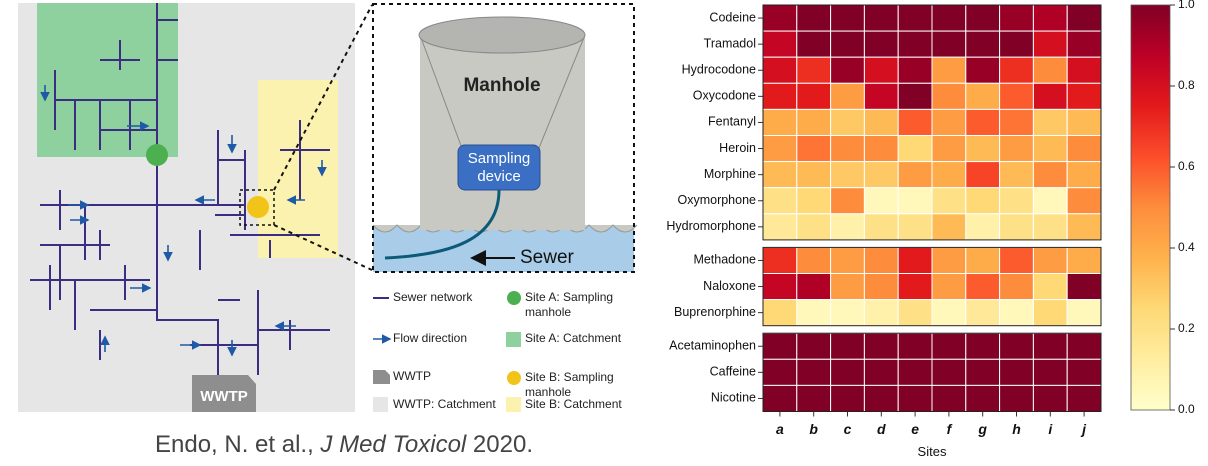 The image size is (1208, 466). I want to click on y-tick-label: Naloxone, so click(729, 286).